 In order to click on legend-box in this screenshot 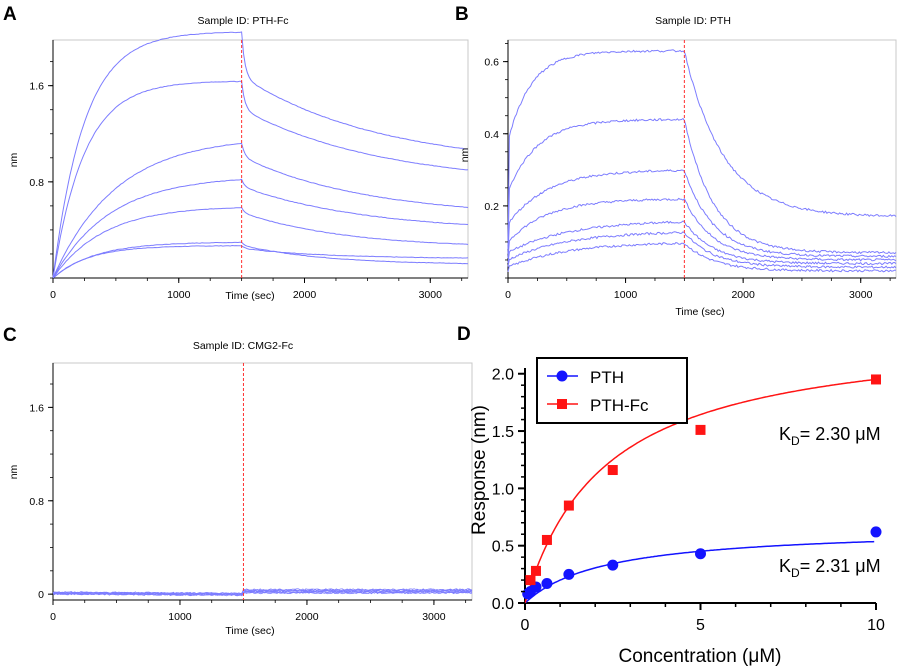, I will do `click(612, 390)`.